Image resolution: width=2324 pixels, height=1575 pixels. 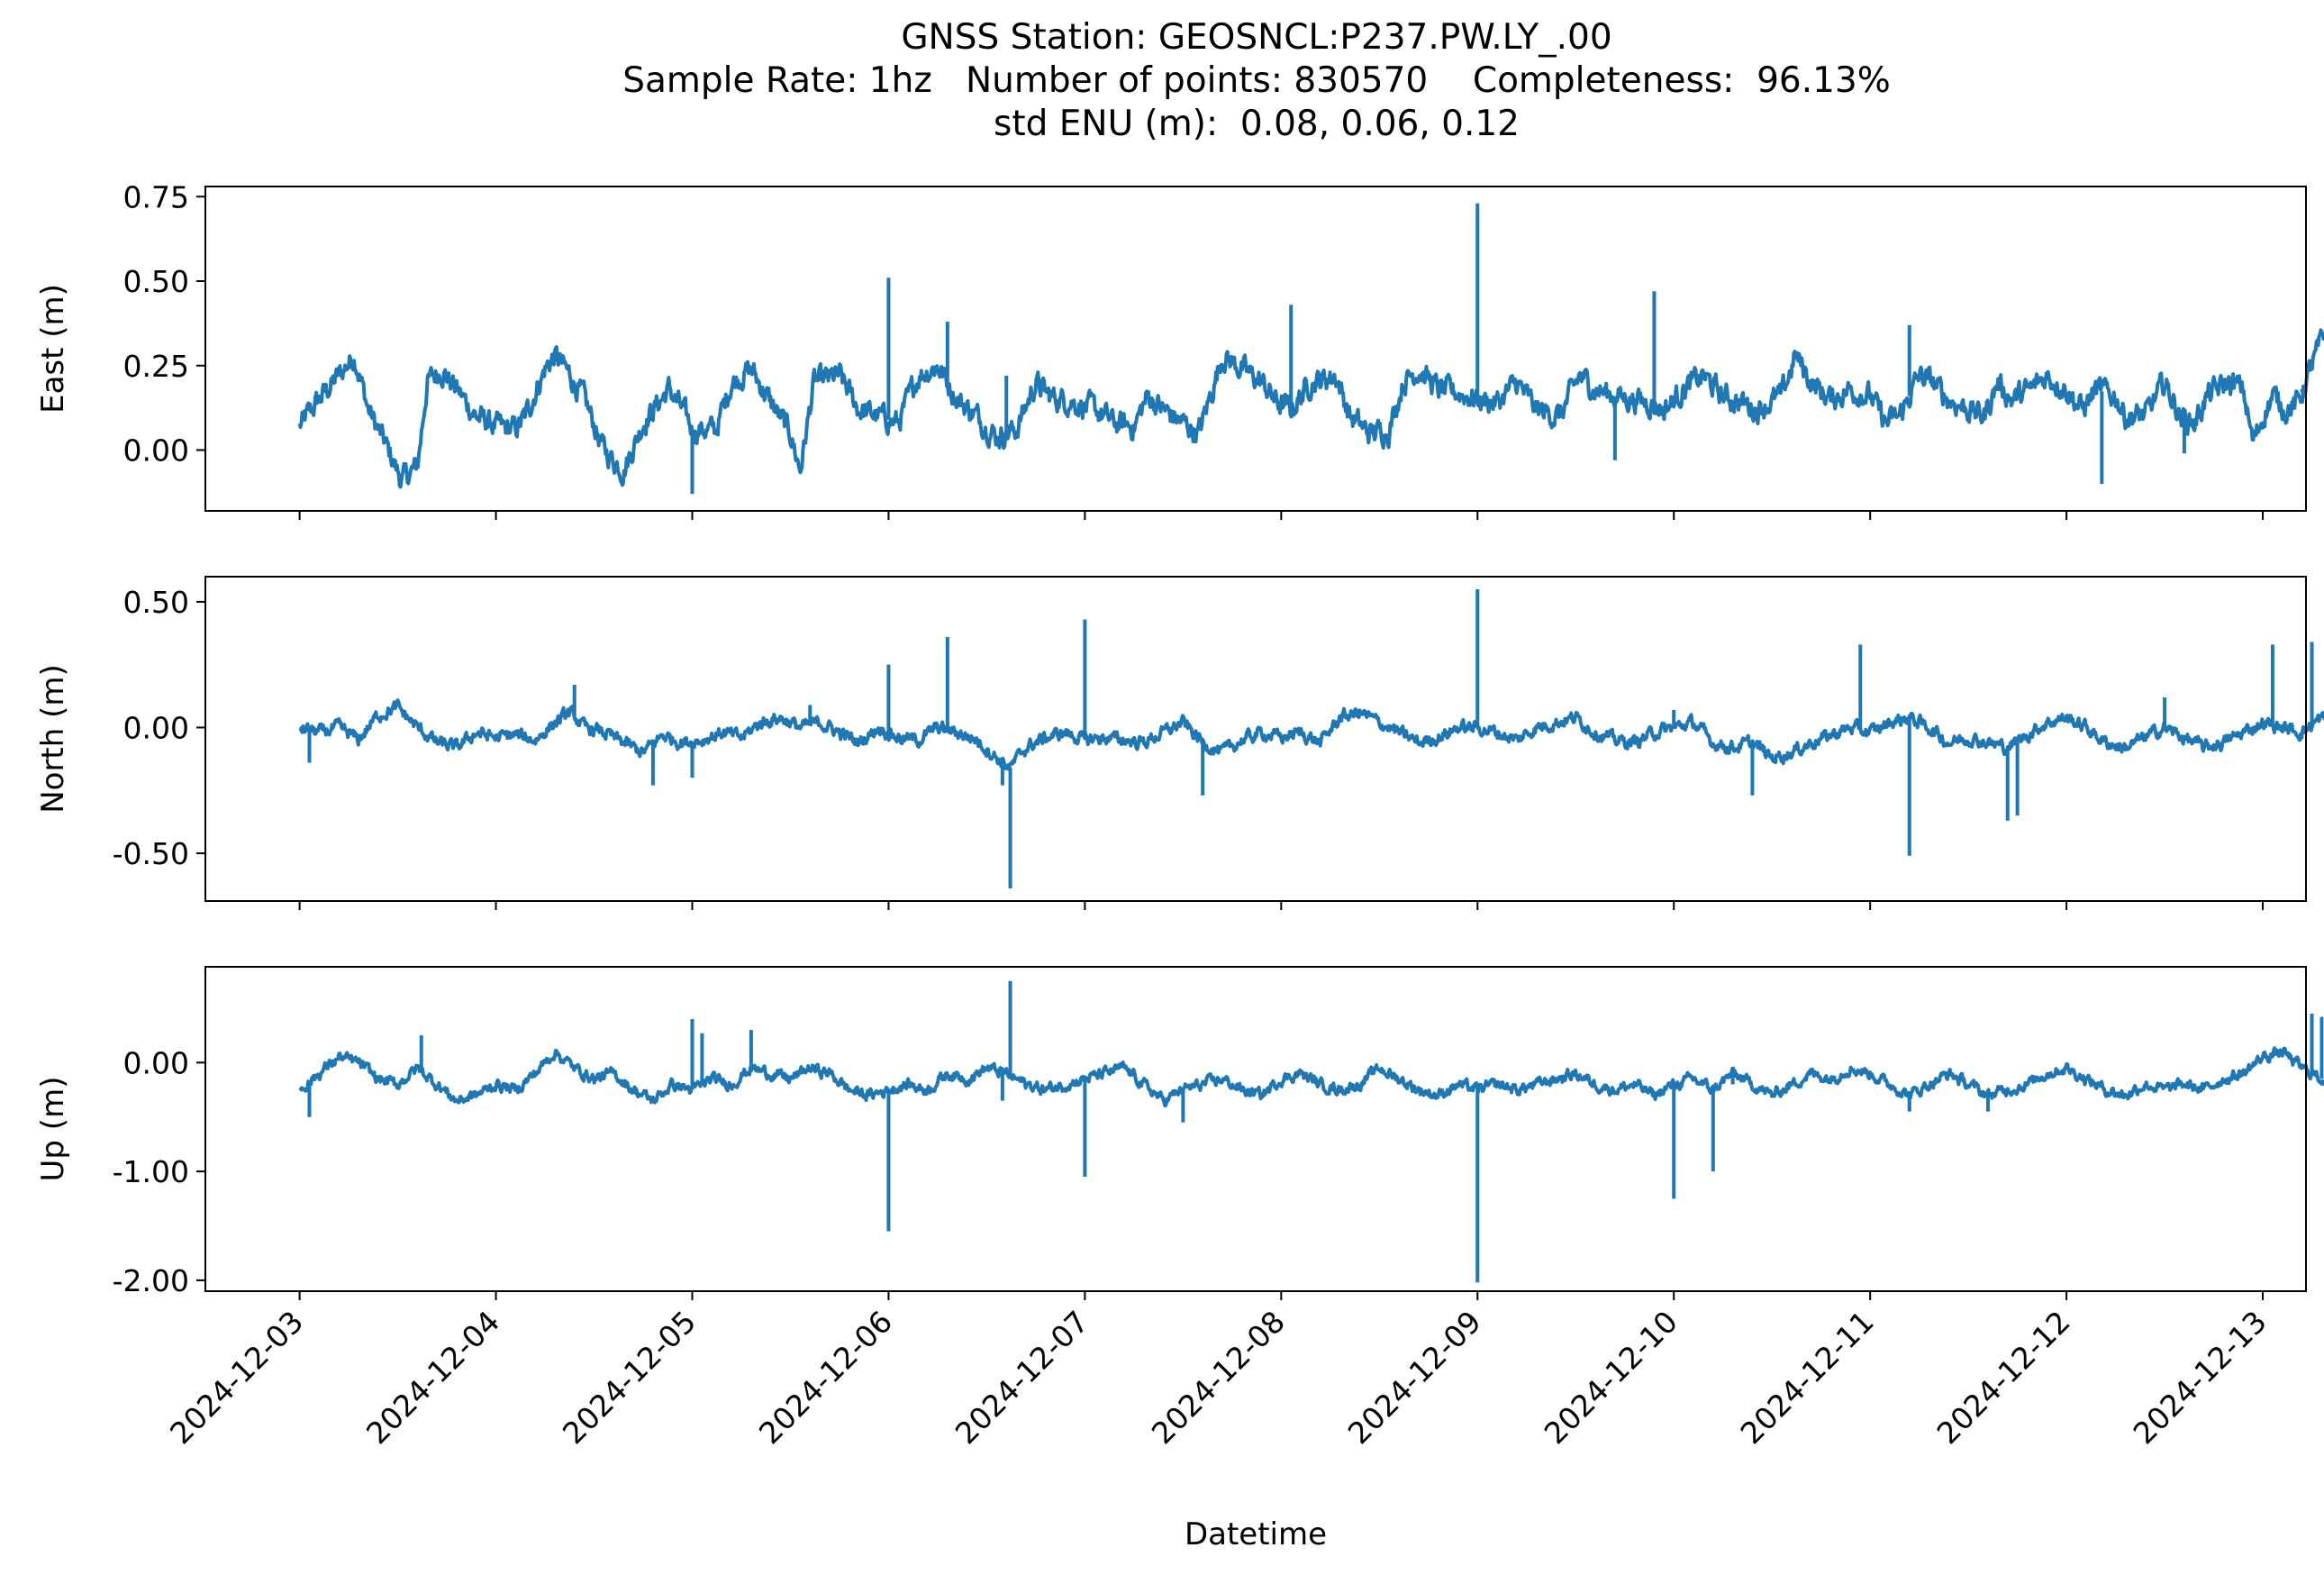 What do you see at coordinates (1414, 1377) in the screenshot?
I see `x-tick-label-6: 2024-12-09` at bounding box center [1414, 1377].